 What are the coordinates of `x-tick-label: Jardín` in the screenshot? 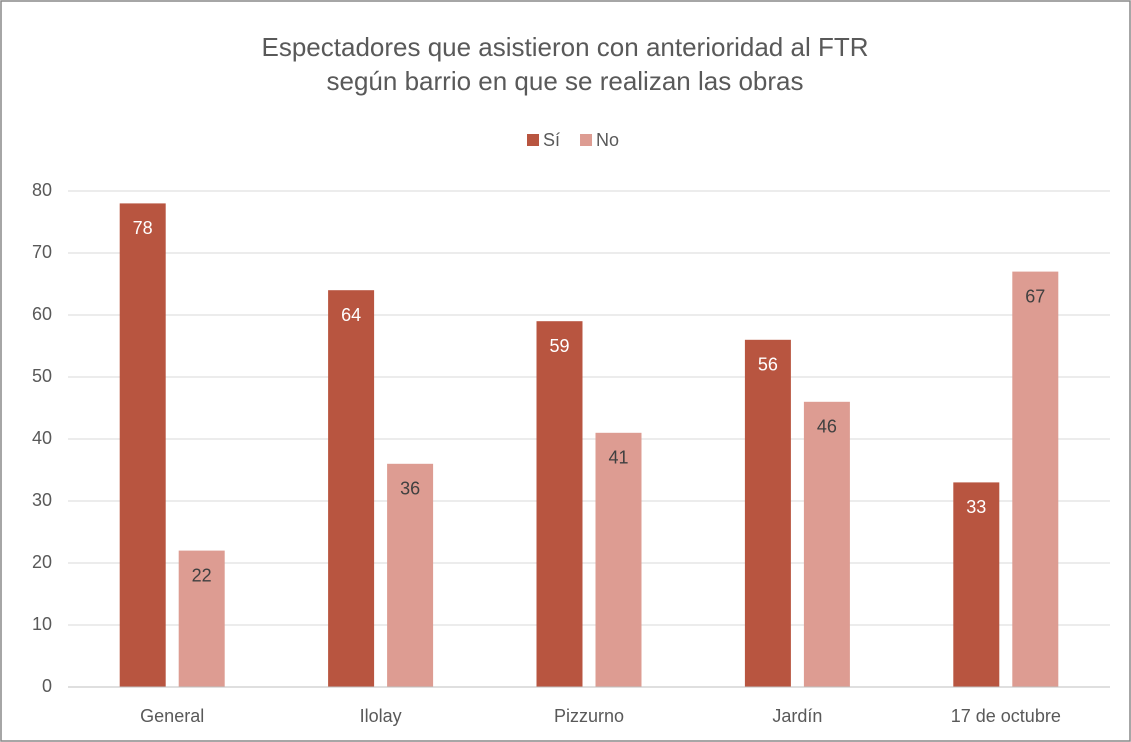 It's located at (797, 716).